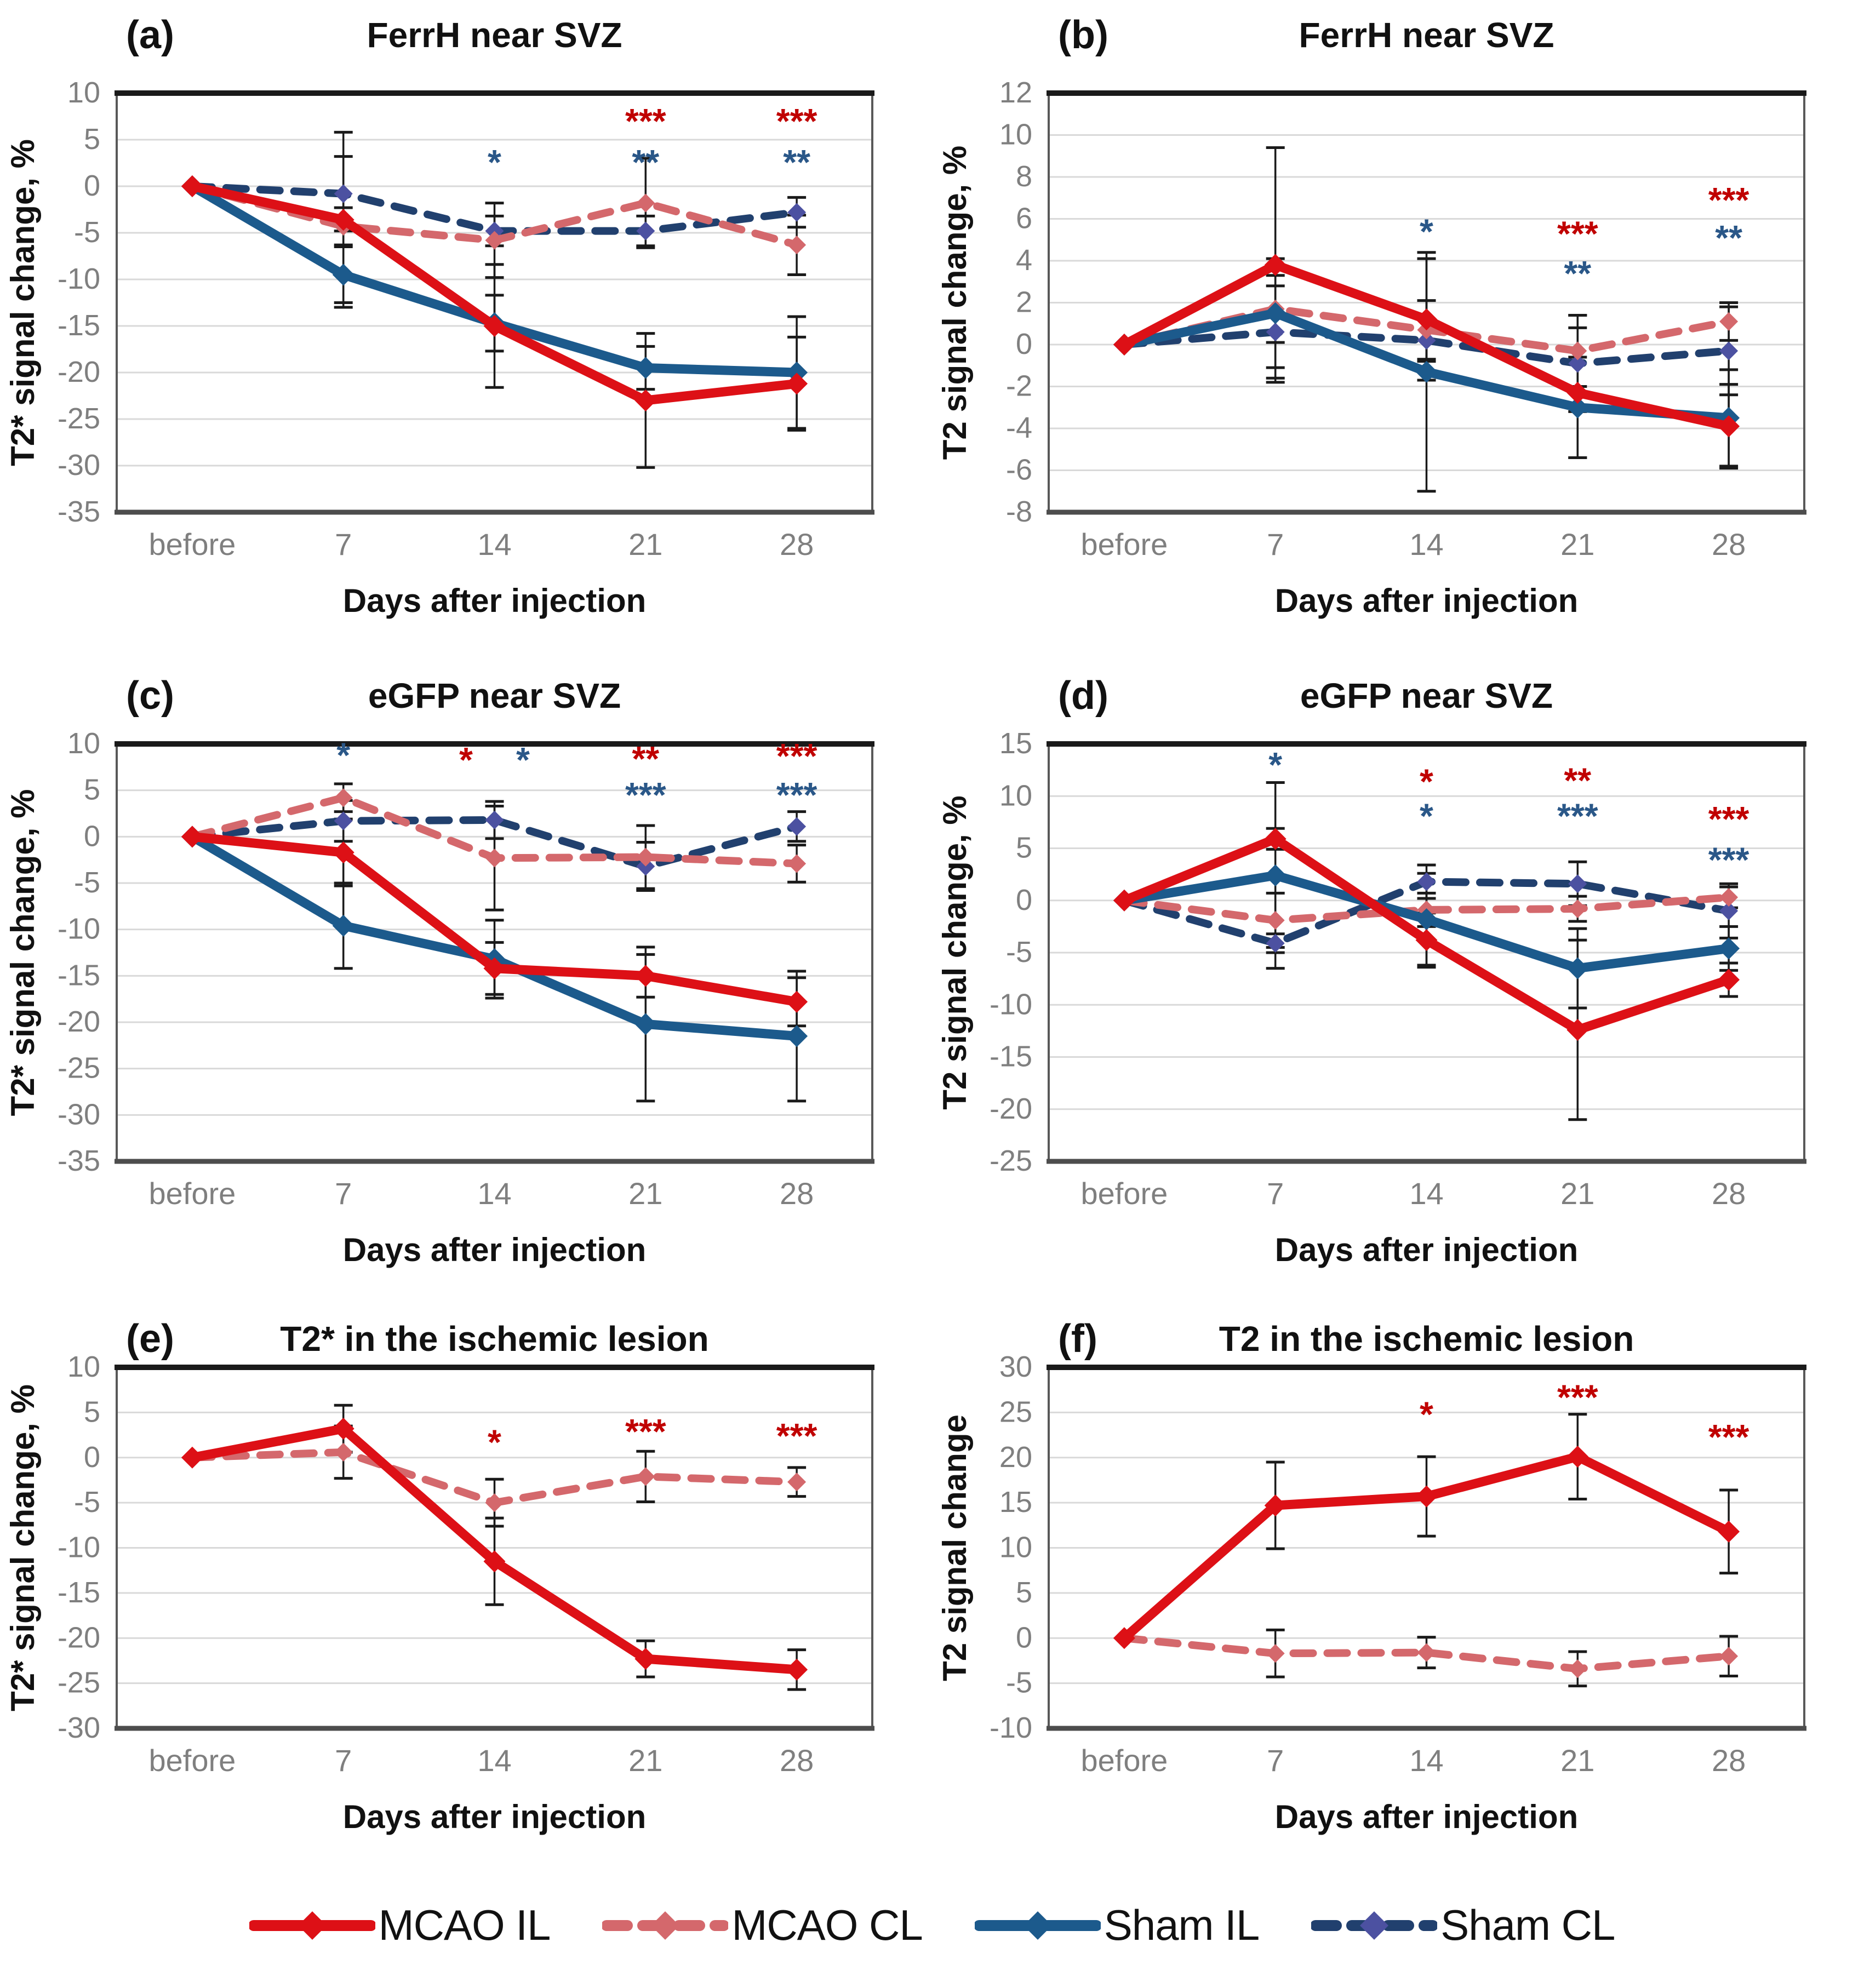 The image size is (1864, 1988). I want to click on y-tick-label: 10, so click(84, 1366).